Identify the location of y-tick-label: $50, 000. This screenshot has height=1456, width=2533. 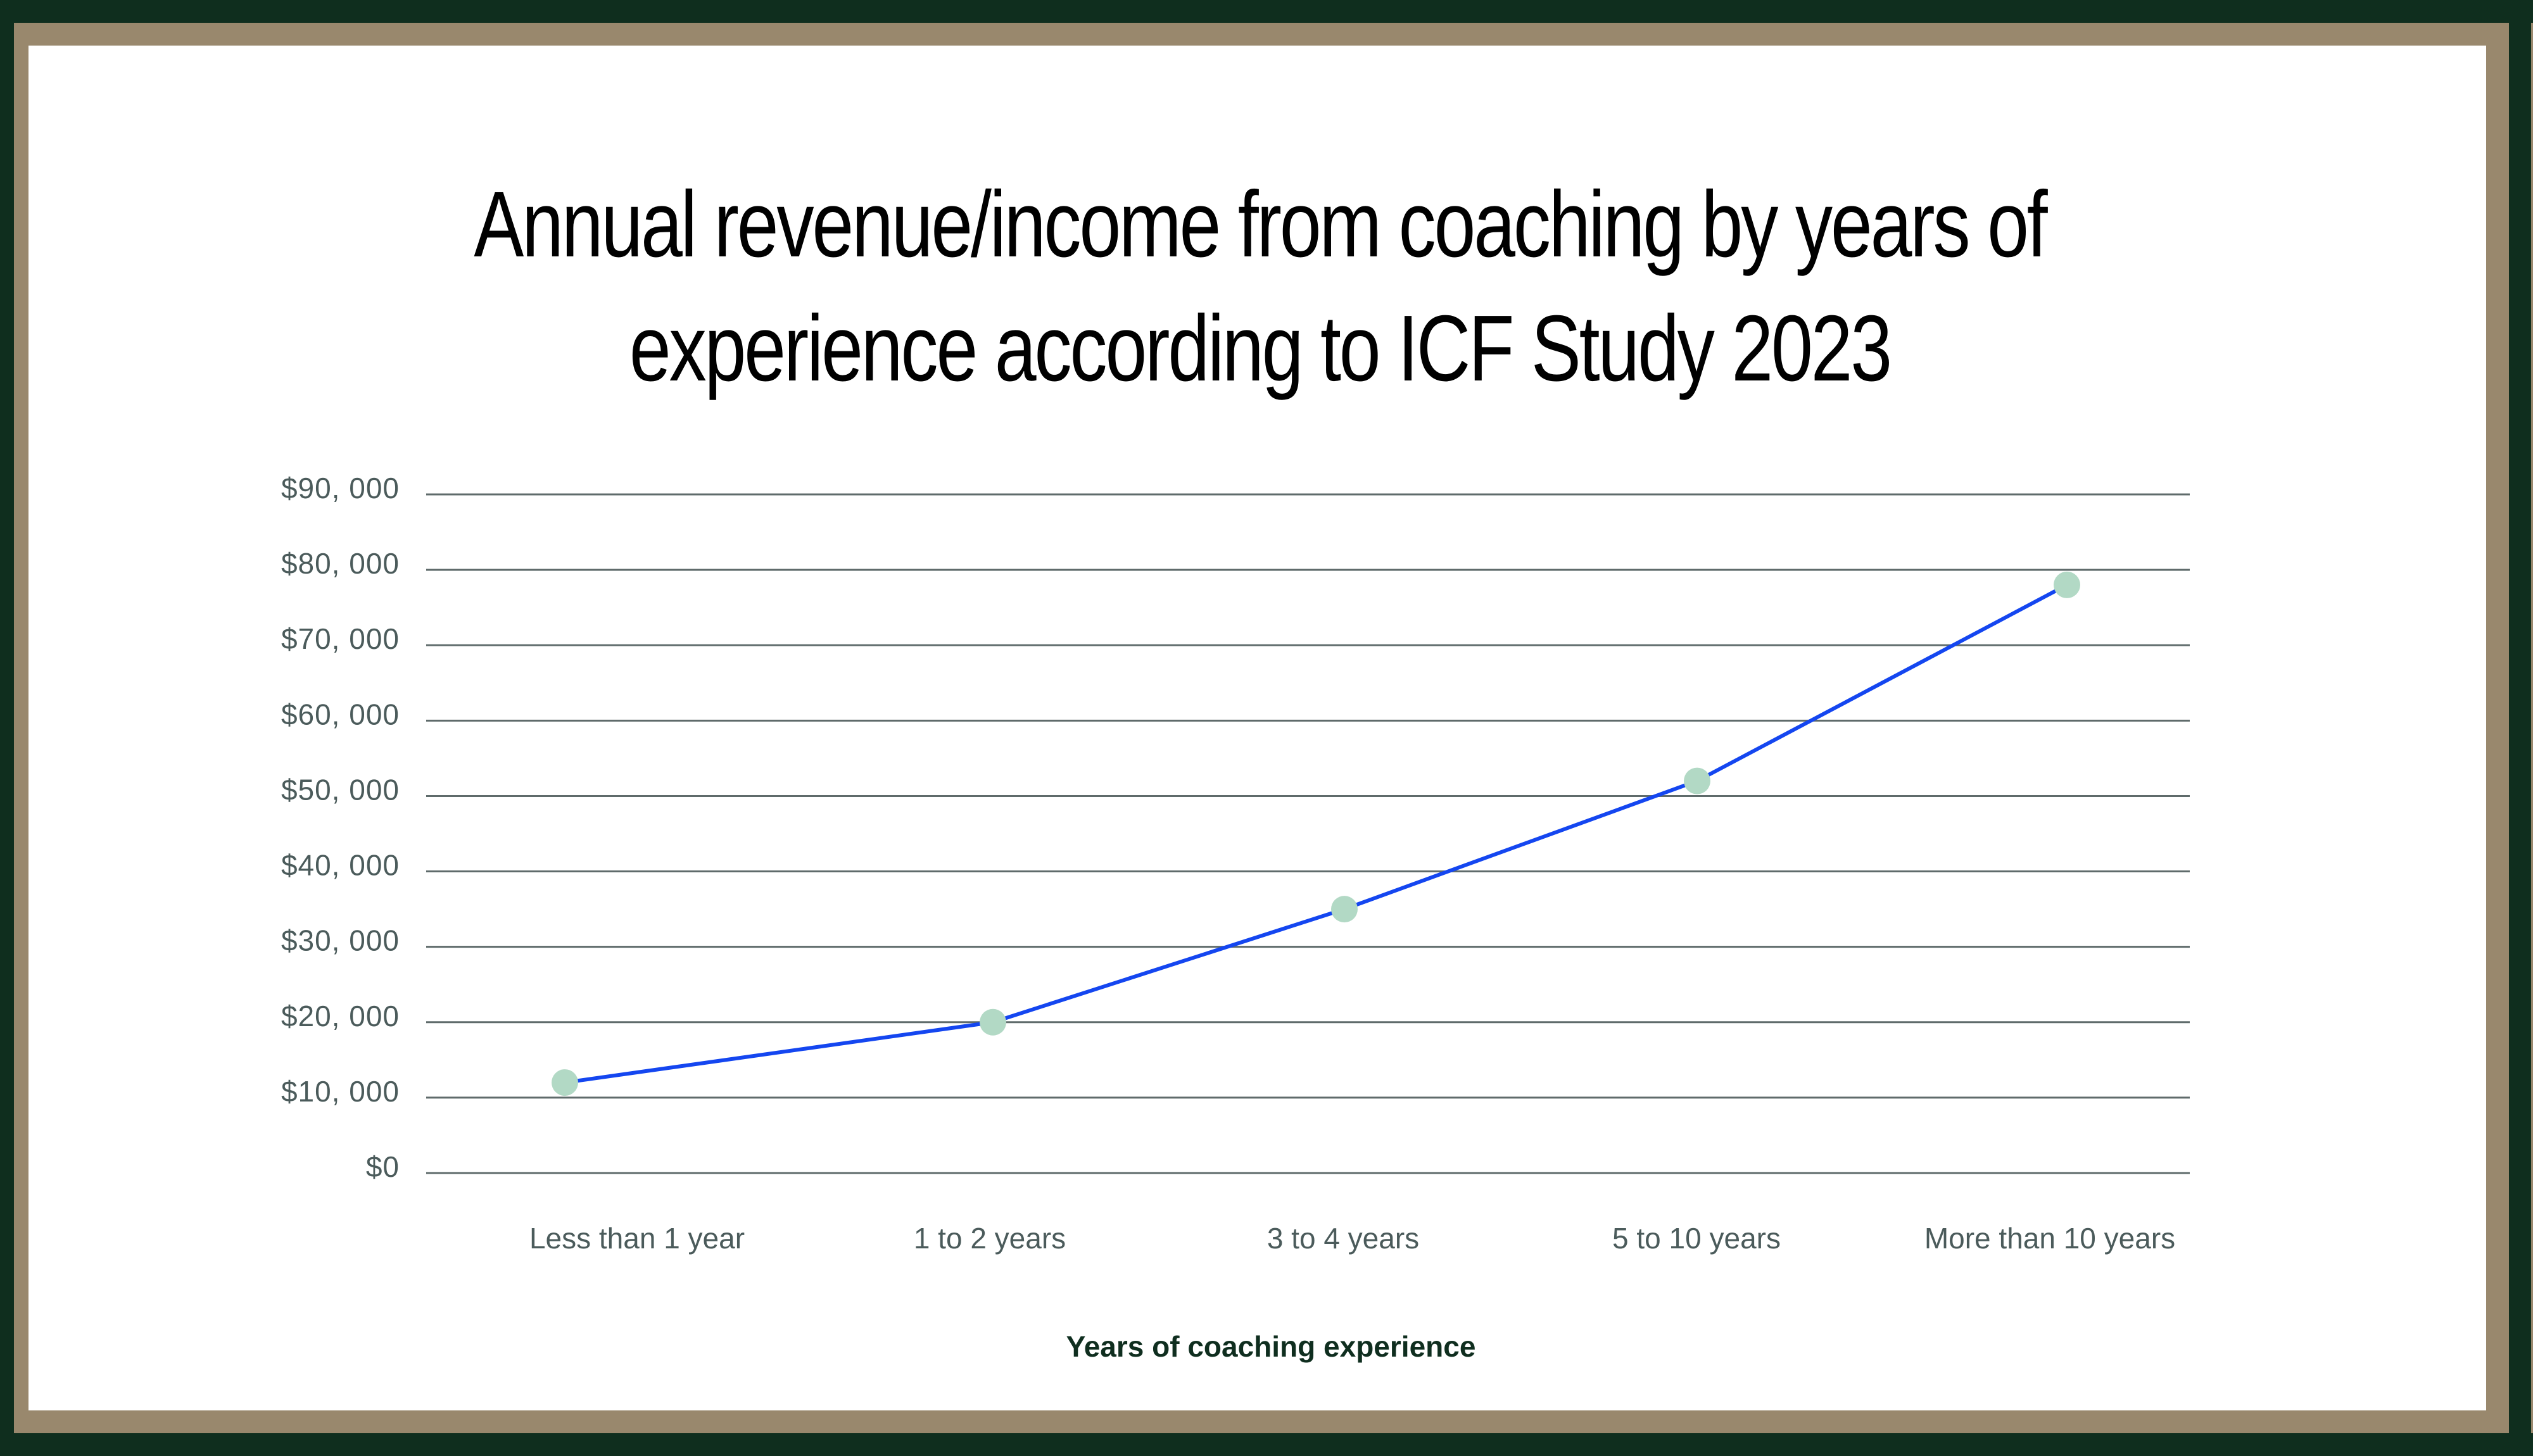
(340, 789).